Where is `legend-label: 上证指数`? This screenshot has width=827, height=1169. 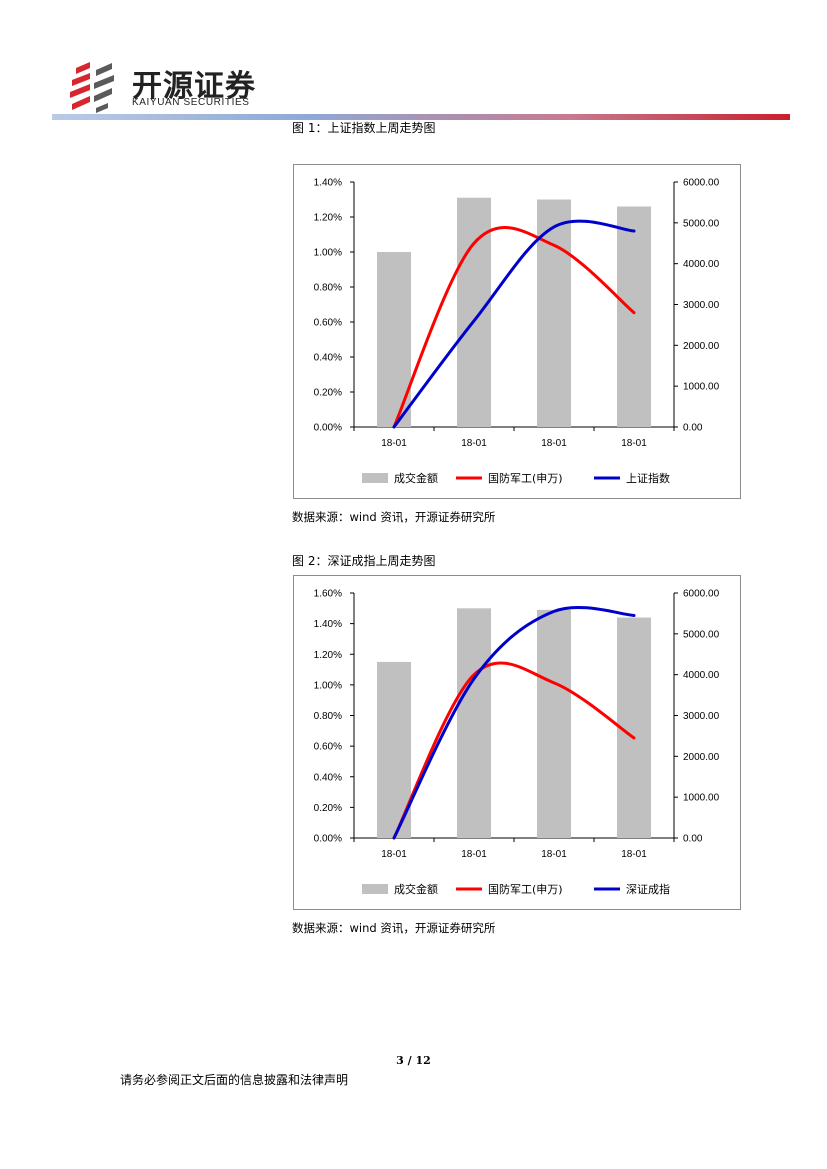
legend-label: 上证指数 is located at coordinates (648, 478).